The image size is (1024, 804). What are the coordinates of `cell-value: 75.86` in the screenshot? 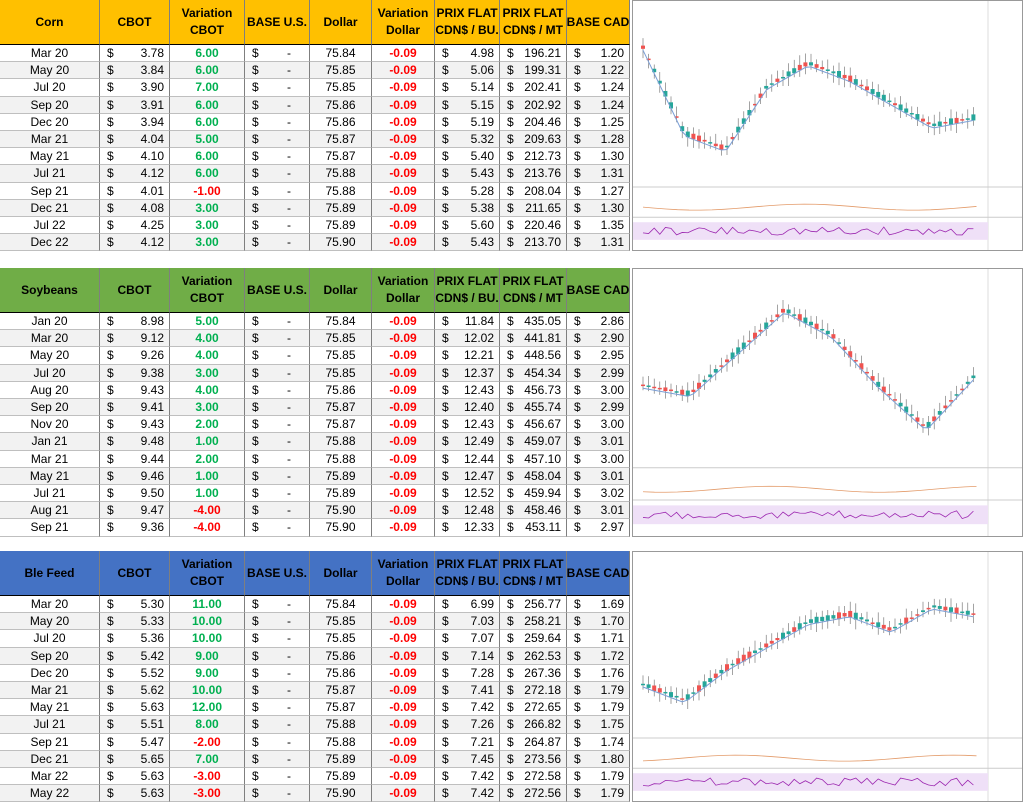 It's located at (340, 121).